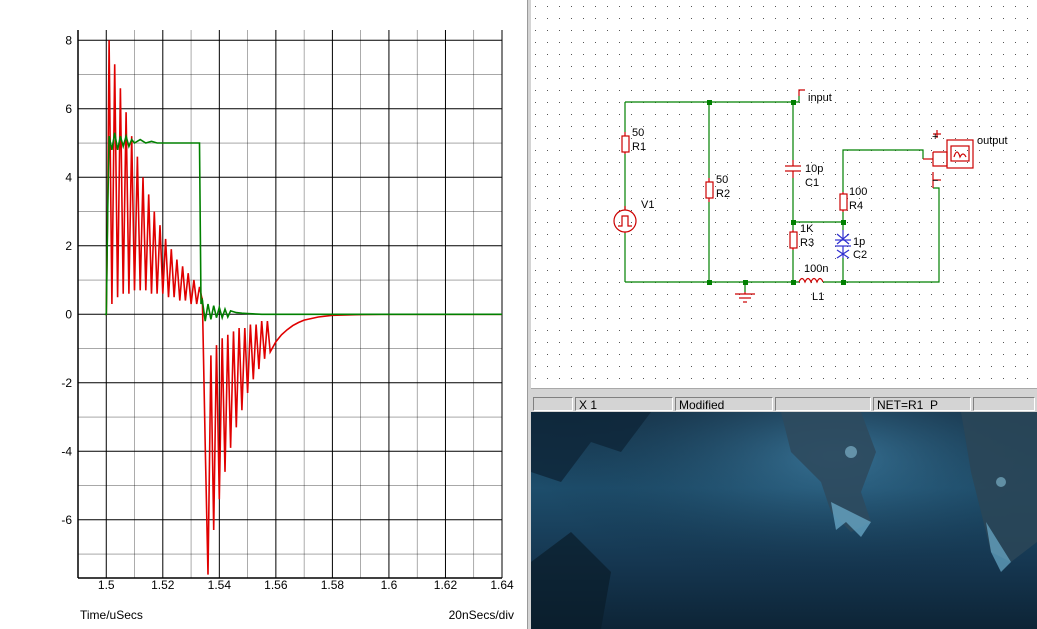 This screenshot has width=1037, height=629. I want to click on probe-plus: +, so click(935, 137).